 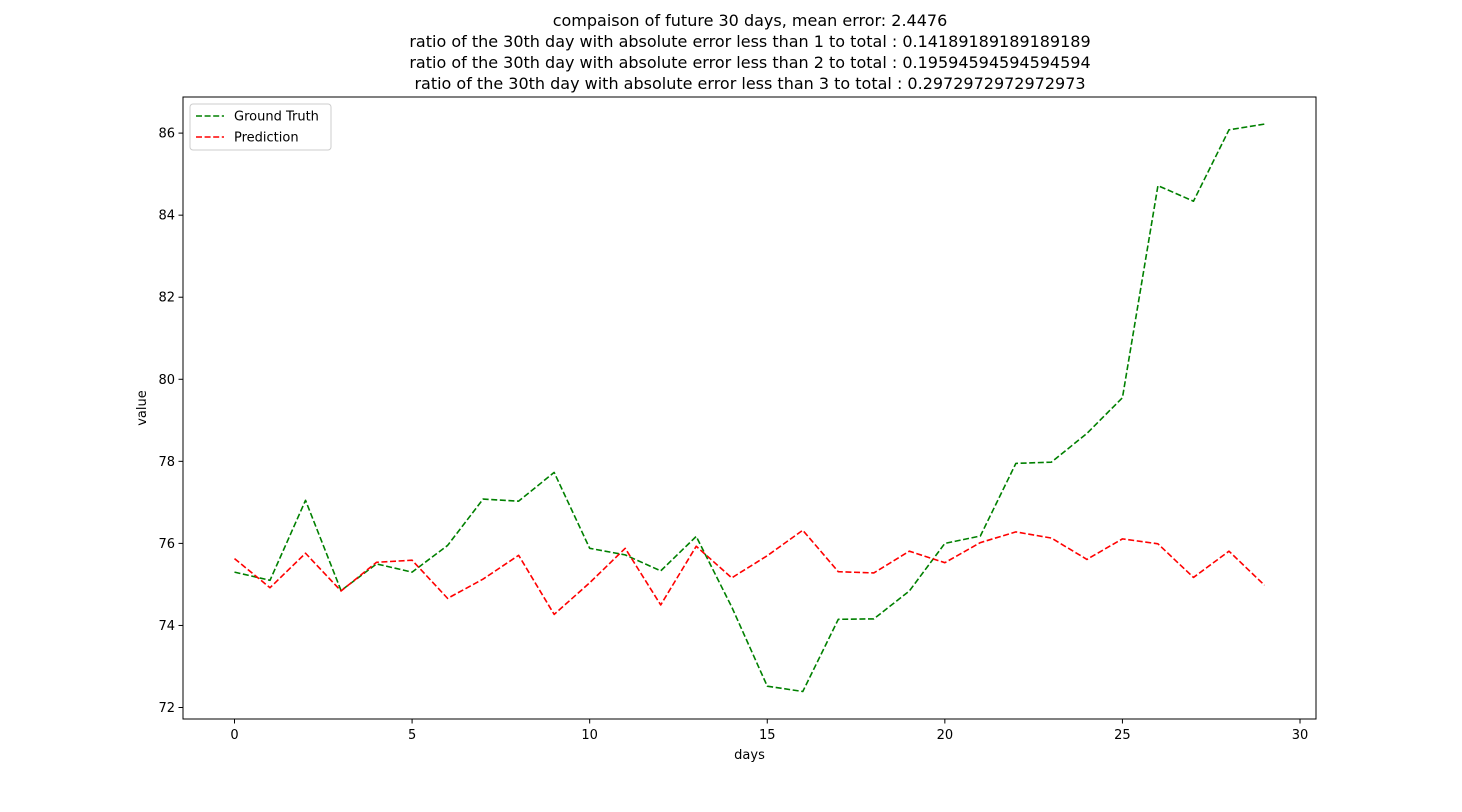 I want to click on y-tick-label: 78, so click(x=166, y=462).